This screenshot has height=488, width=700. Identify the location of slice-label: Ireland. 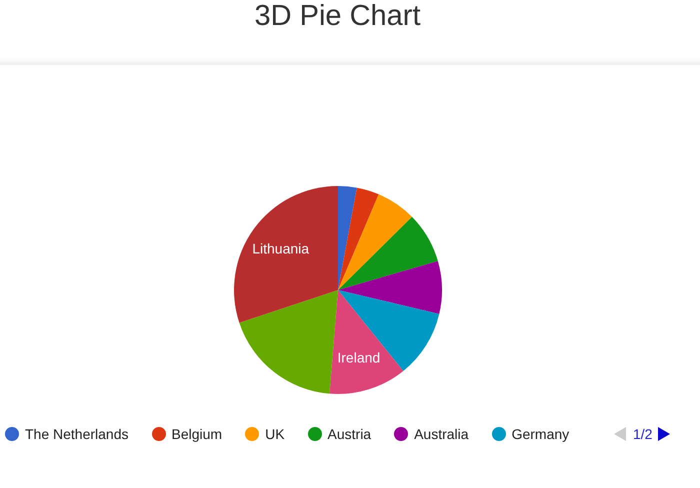
(358, 358).